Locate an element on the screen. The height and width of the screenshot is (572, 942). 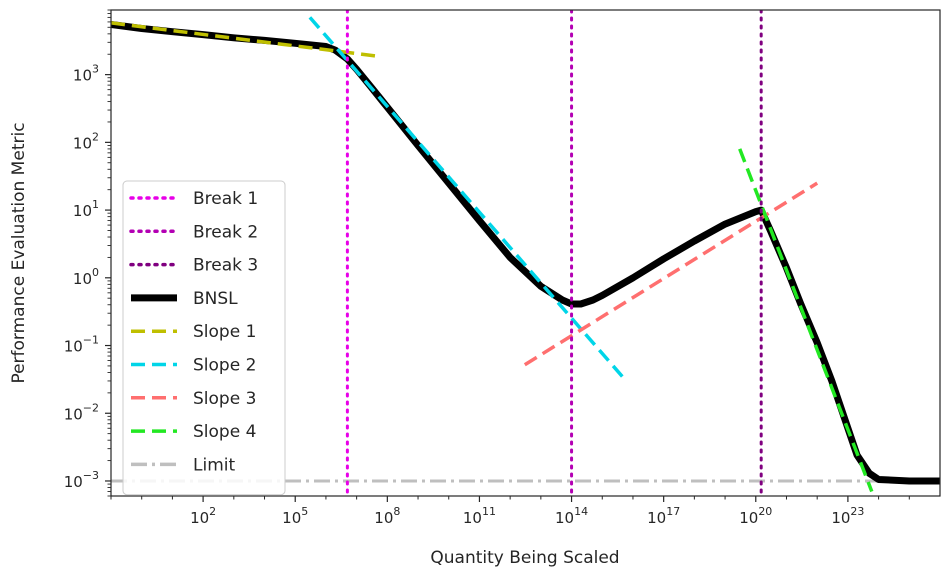
legend-label-slope-3: Slope 3 is located at coordinates (224, 399).